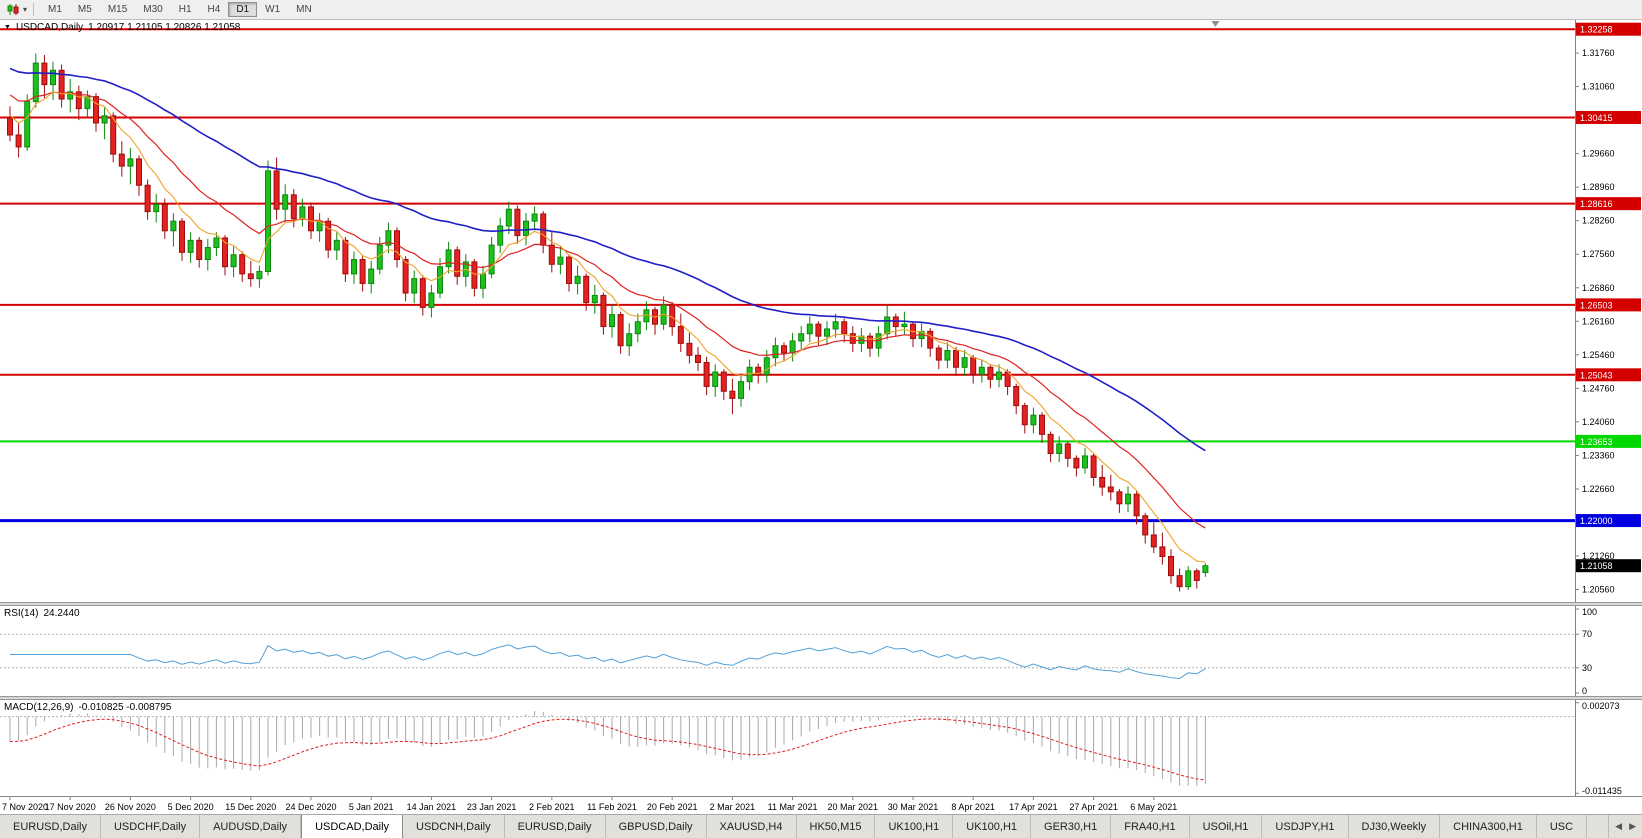 The image size is (1642, 838). I want to click on timeframe-w1: W1, so click(273, 9).